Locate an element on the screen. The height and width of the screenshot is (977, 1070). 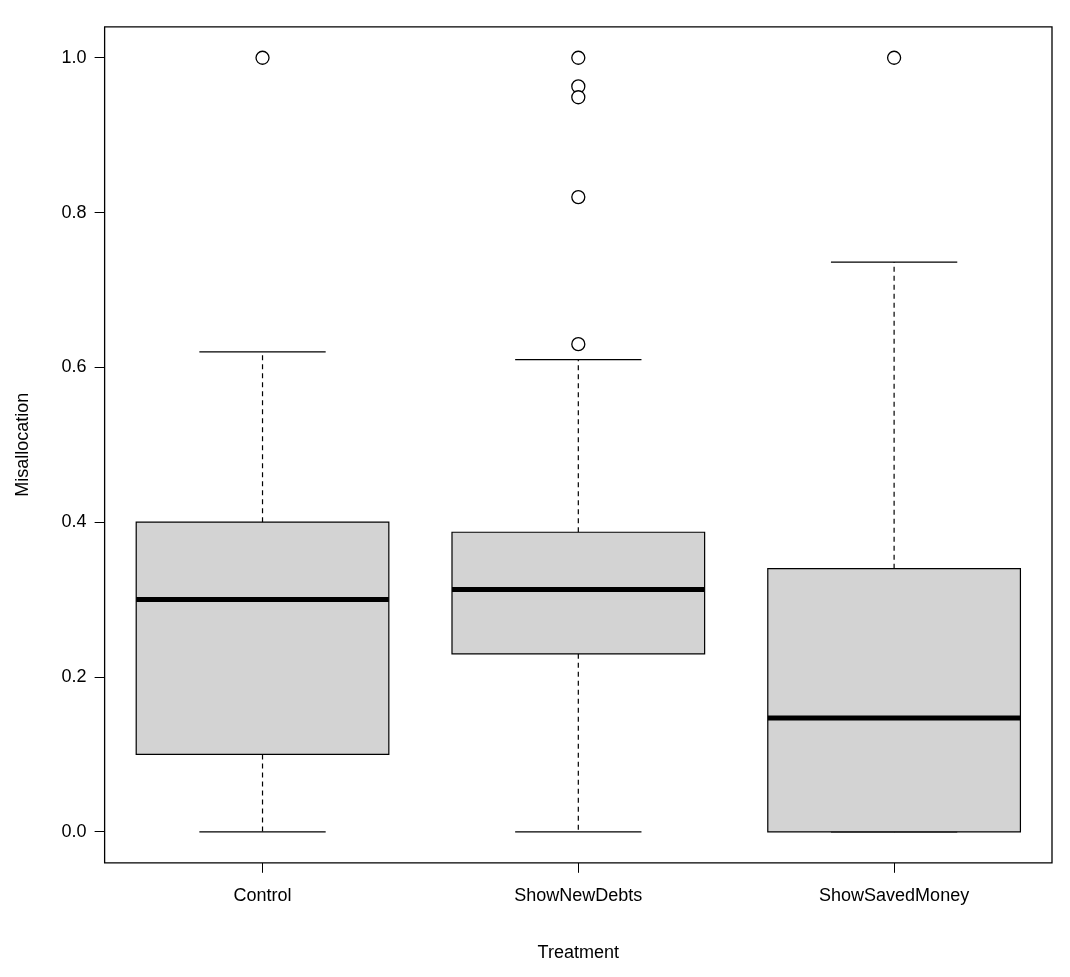
x-axis-title: Treatment is located at coordinates (578, 952).